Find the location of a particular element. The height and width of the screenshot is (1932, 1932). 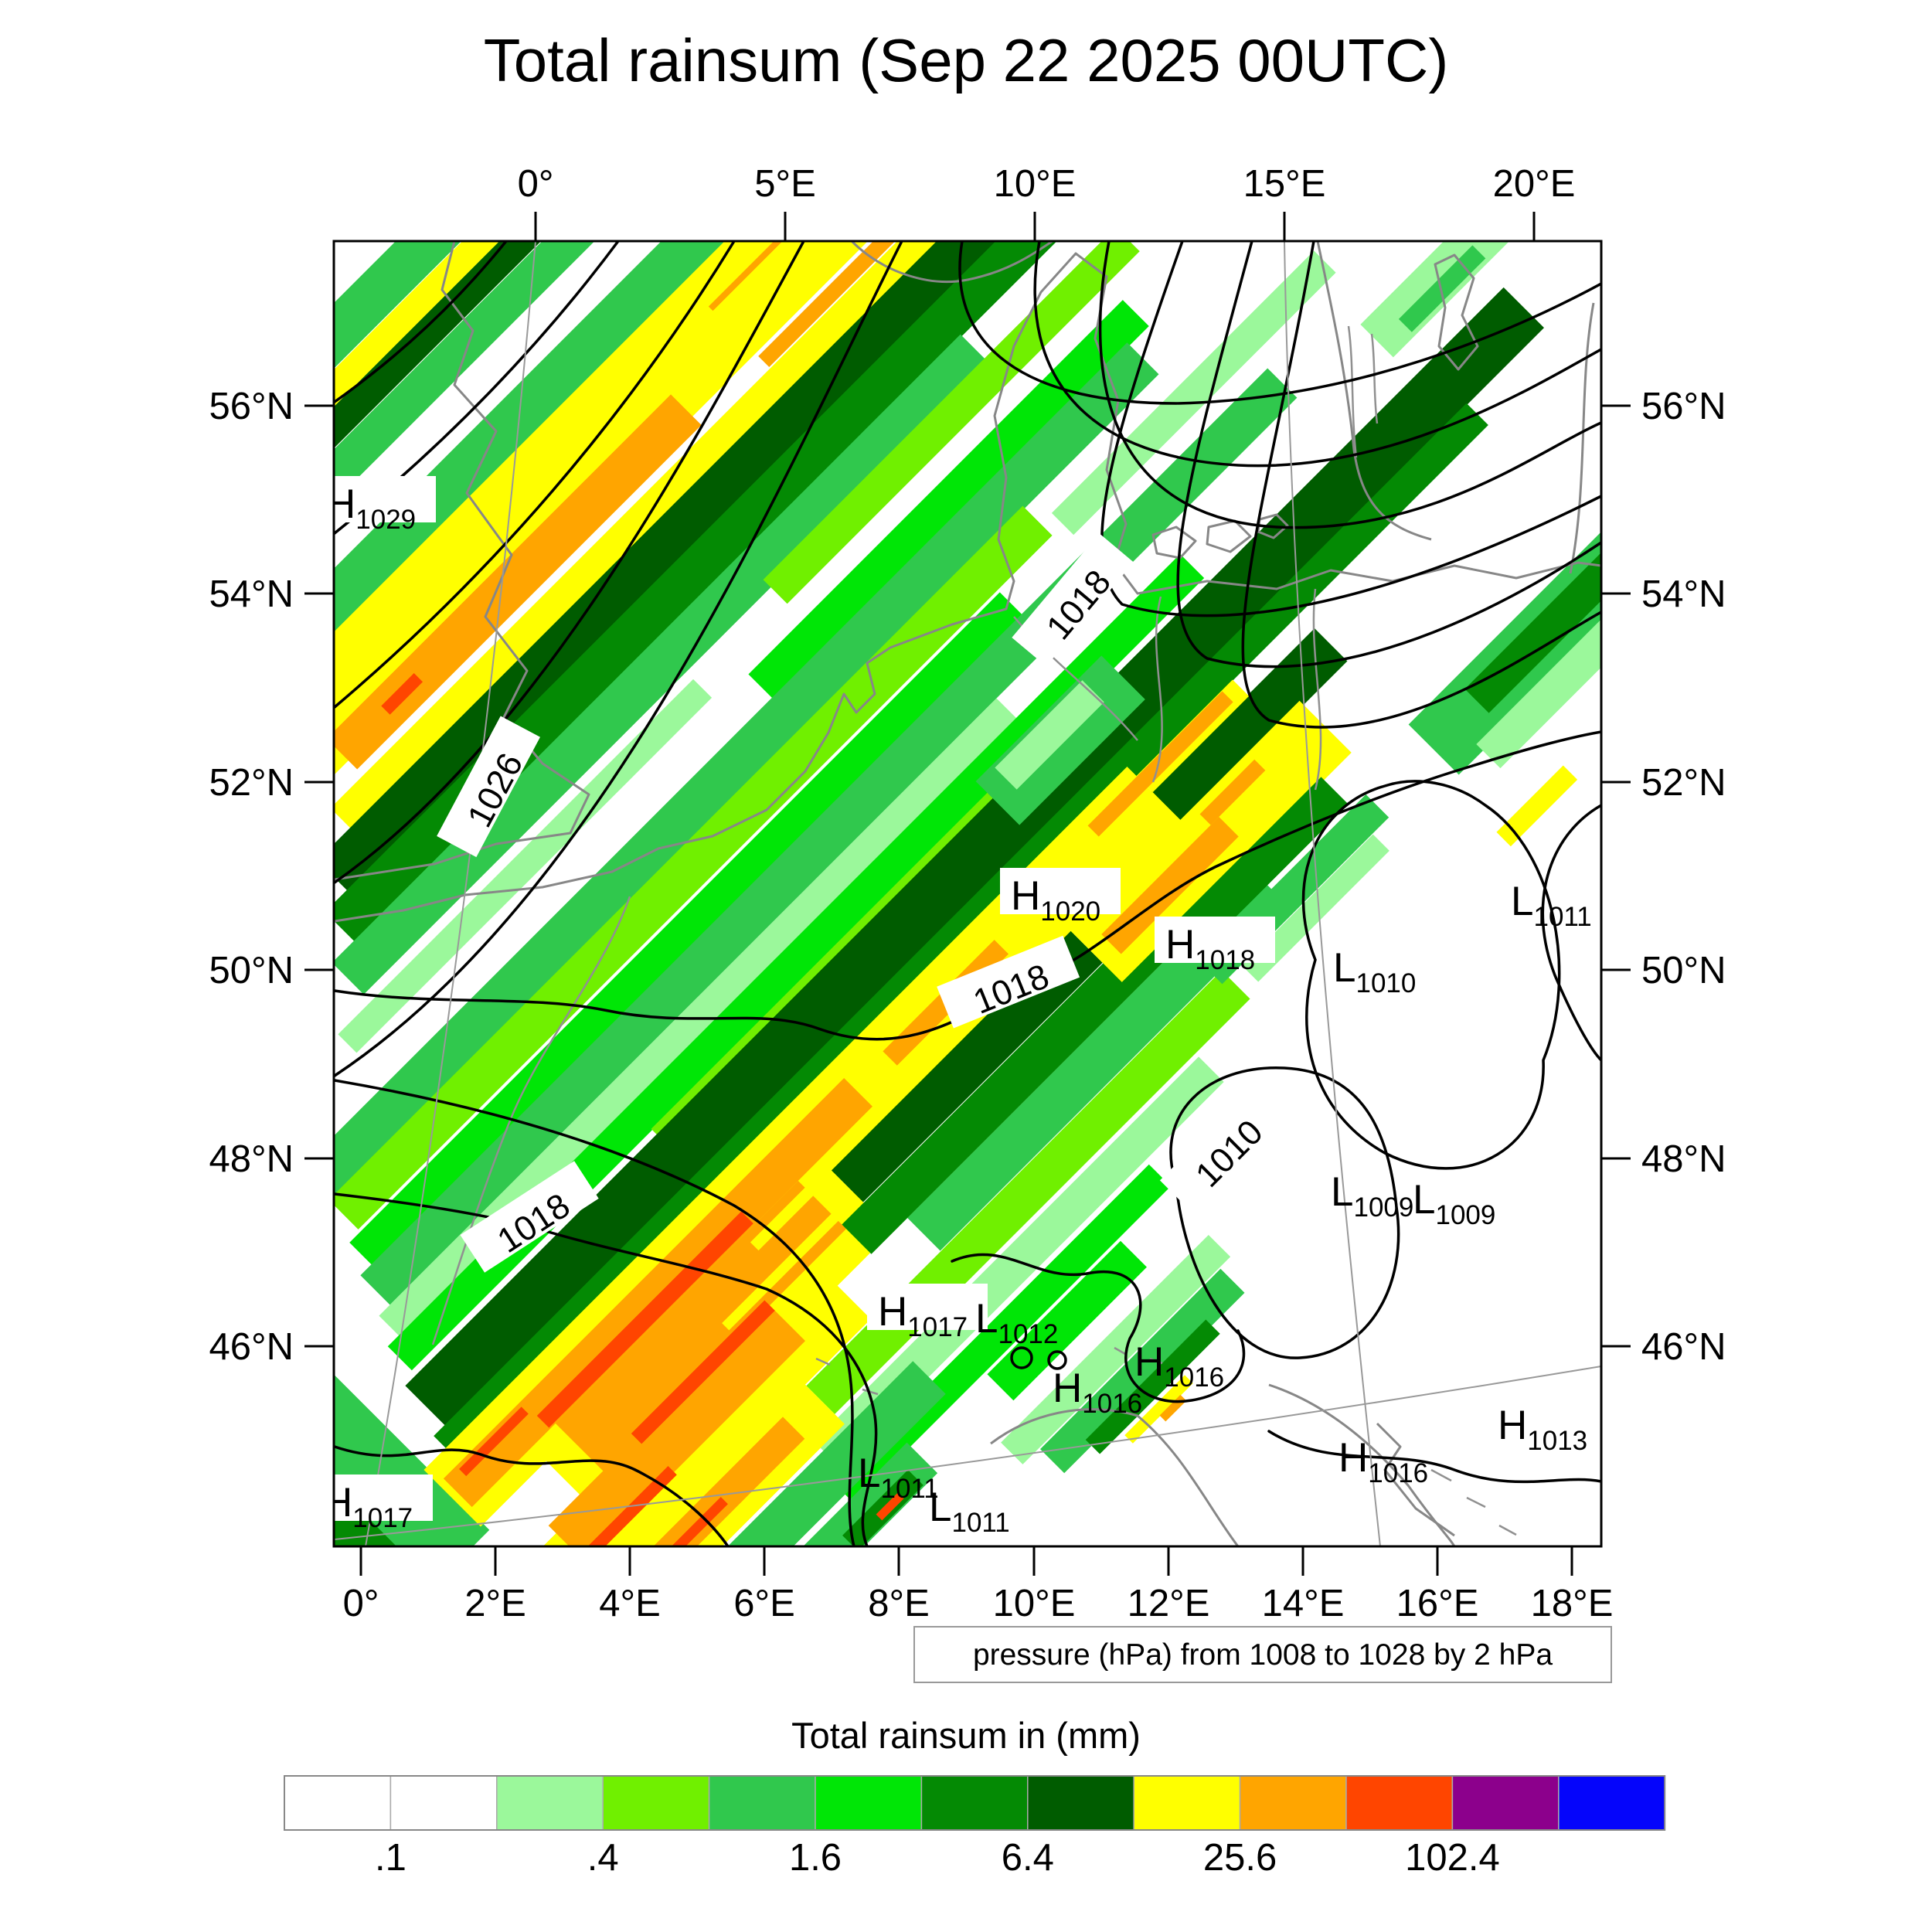

right-axis-label: 50°N is located at coordinates (1684, 971).